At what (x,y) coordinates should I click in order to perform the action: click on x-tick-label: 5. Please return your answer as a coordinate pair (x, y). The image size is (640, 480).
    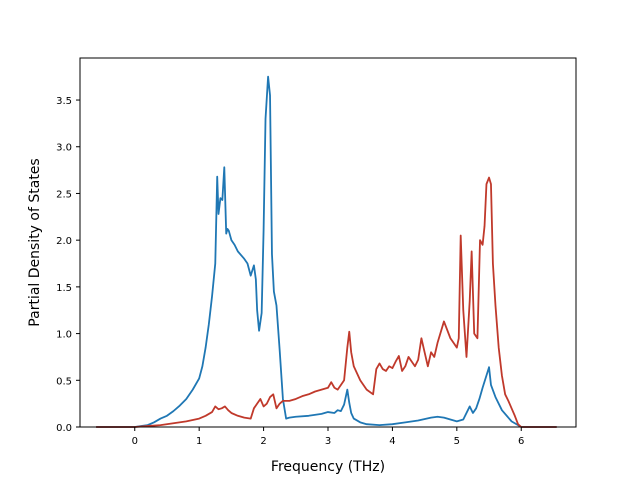
    Looking at the image, I should click on (457, 441).